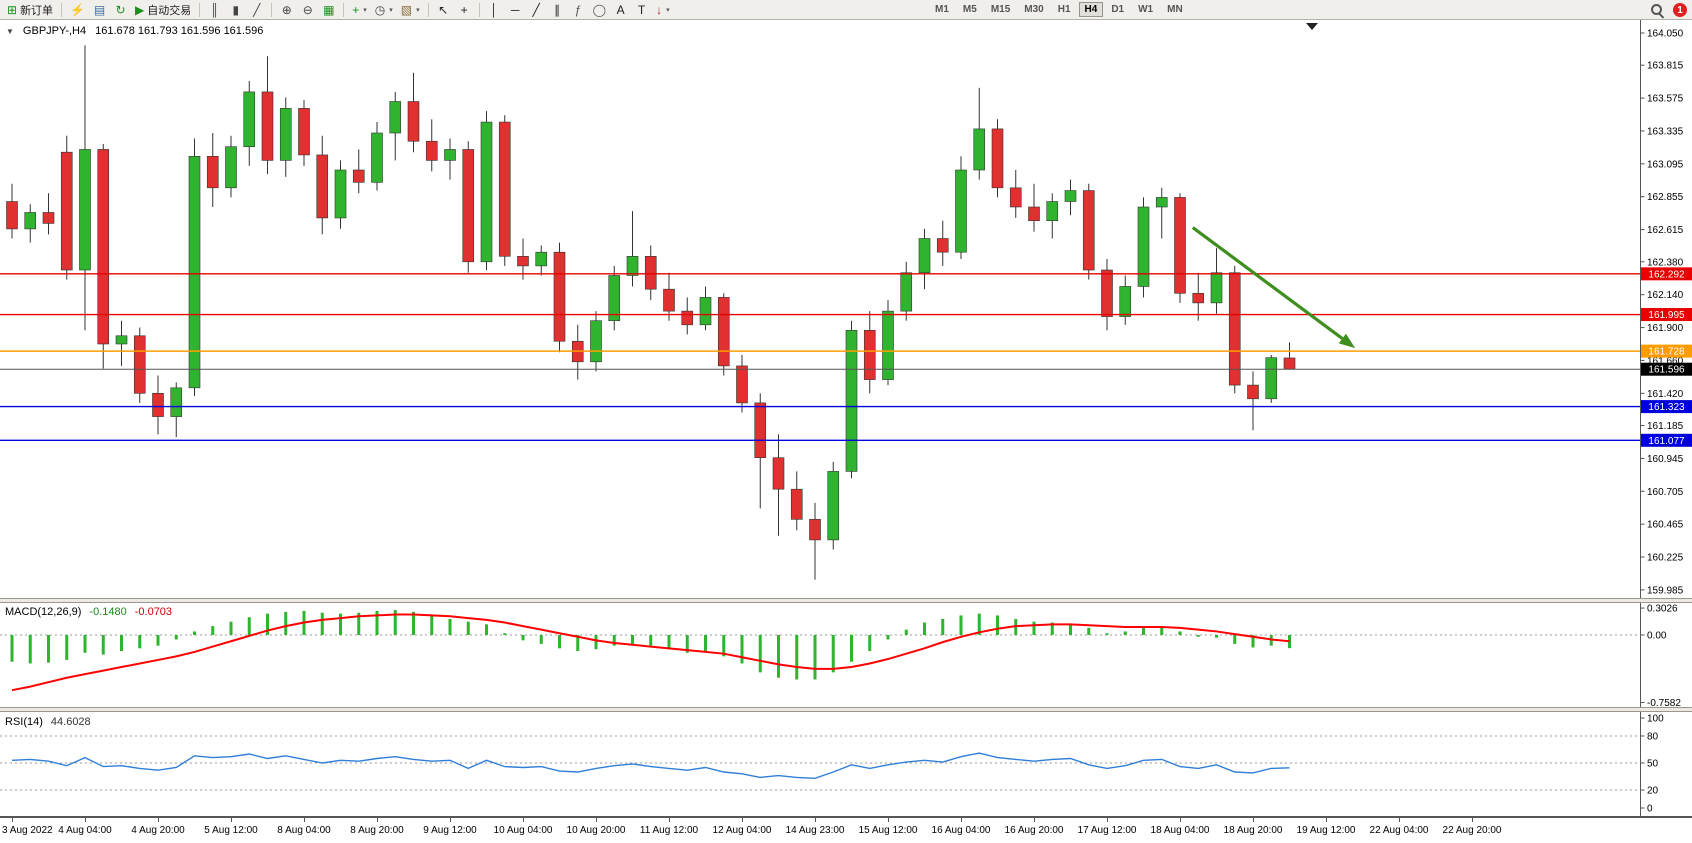 The height and width of the screenshot is (843, 1692). What do you see at coordinates (1064, 9) in the screenshot?
I see `timeframe-h1-button: H1` at bounding box center [1064, 9].